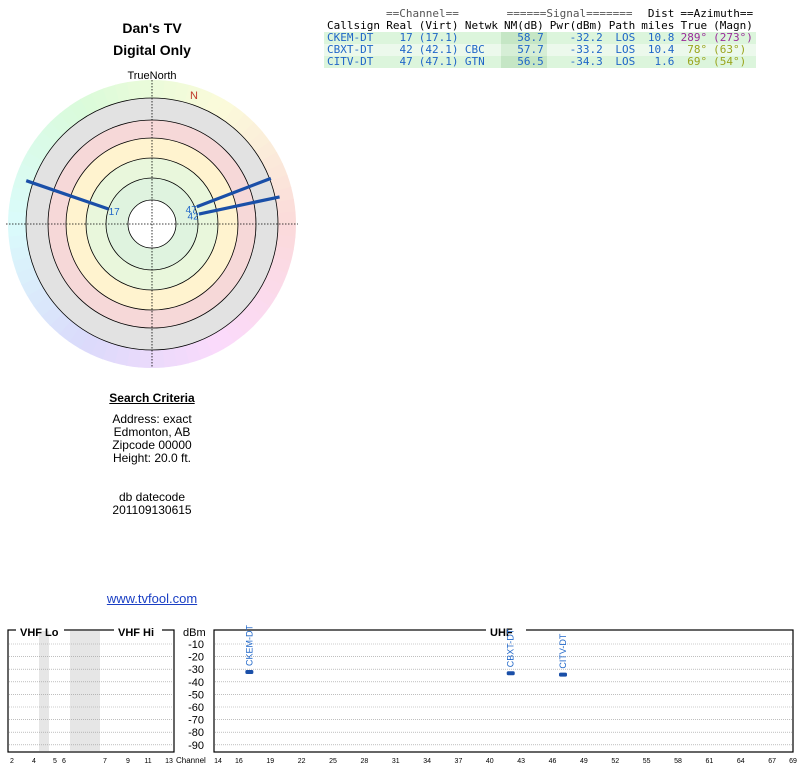 Image resolution: width=800 pixels, height=768 pixels. What do you see at coordinates (772, 761) in the screenshot?
I see `x-tick-label: 67` at bounding box center [772, 761].